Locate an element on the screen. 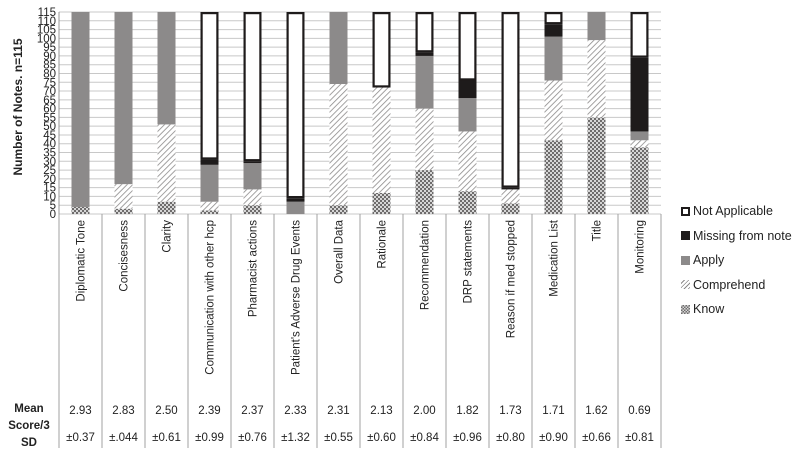 The height and width of the screenshot is (454, 800). mean-score-value: 2.00 is located at coordinates (424, 411).